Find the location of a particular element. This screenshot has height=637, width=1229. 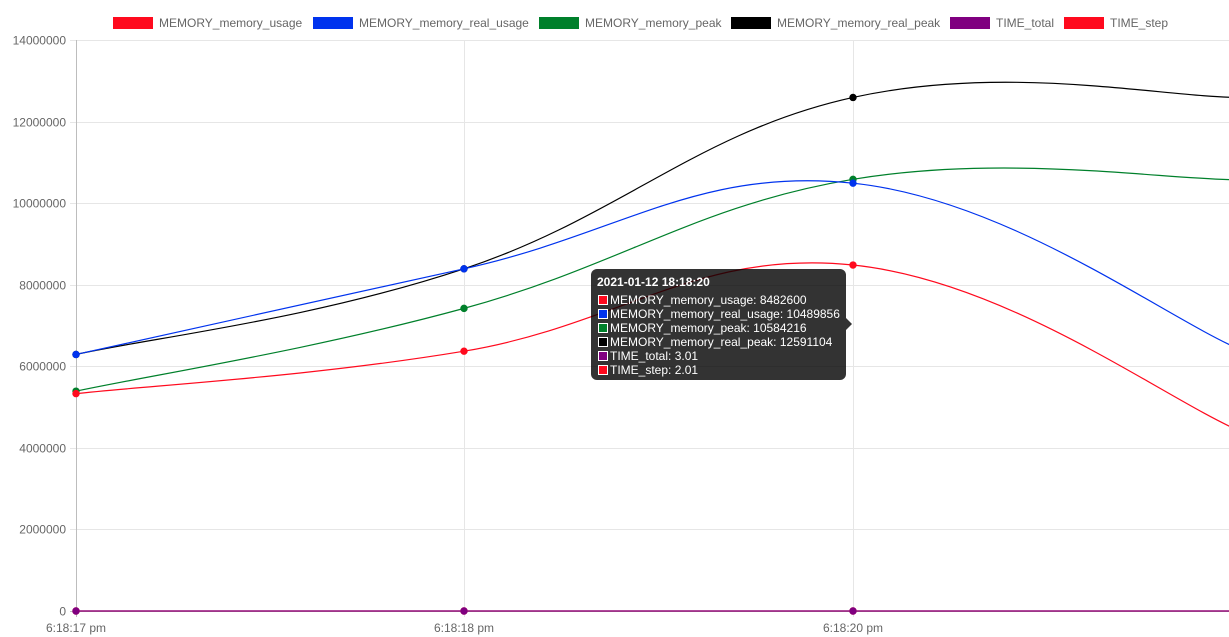

tooltip-row: MEMORY_memory_usage: 8482600 is located at coordinates (718, 300).